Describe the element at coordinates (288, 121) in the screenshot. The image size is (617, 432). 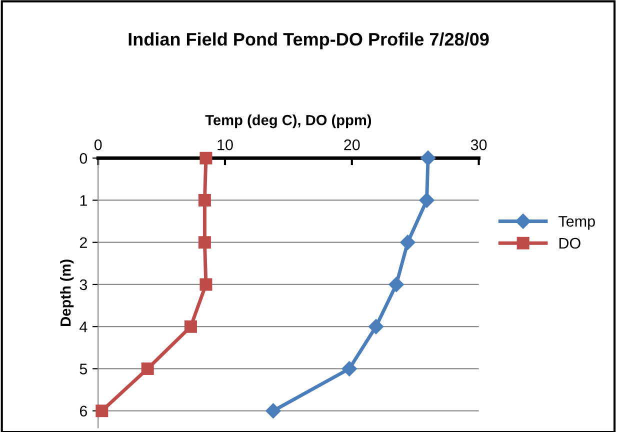
I see `x-axis-title: Temp (deg C), DO (ppm)` at that location.